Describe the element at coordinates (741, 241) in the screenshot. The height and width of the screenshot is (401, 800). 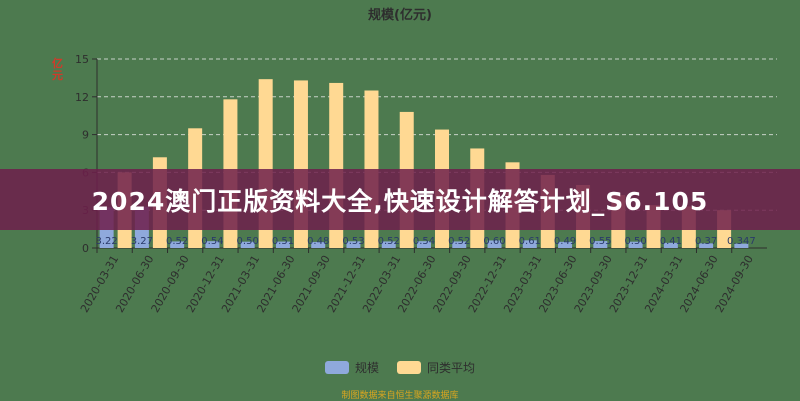
I see `data-label: 0.347` at that location.